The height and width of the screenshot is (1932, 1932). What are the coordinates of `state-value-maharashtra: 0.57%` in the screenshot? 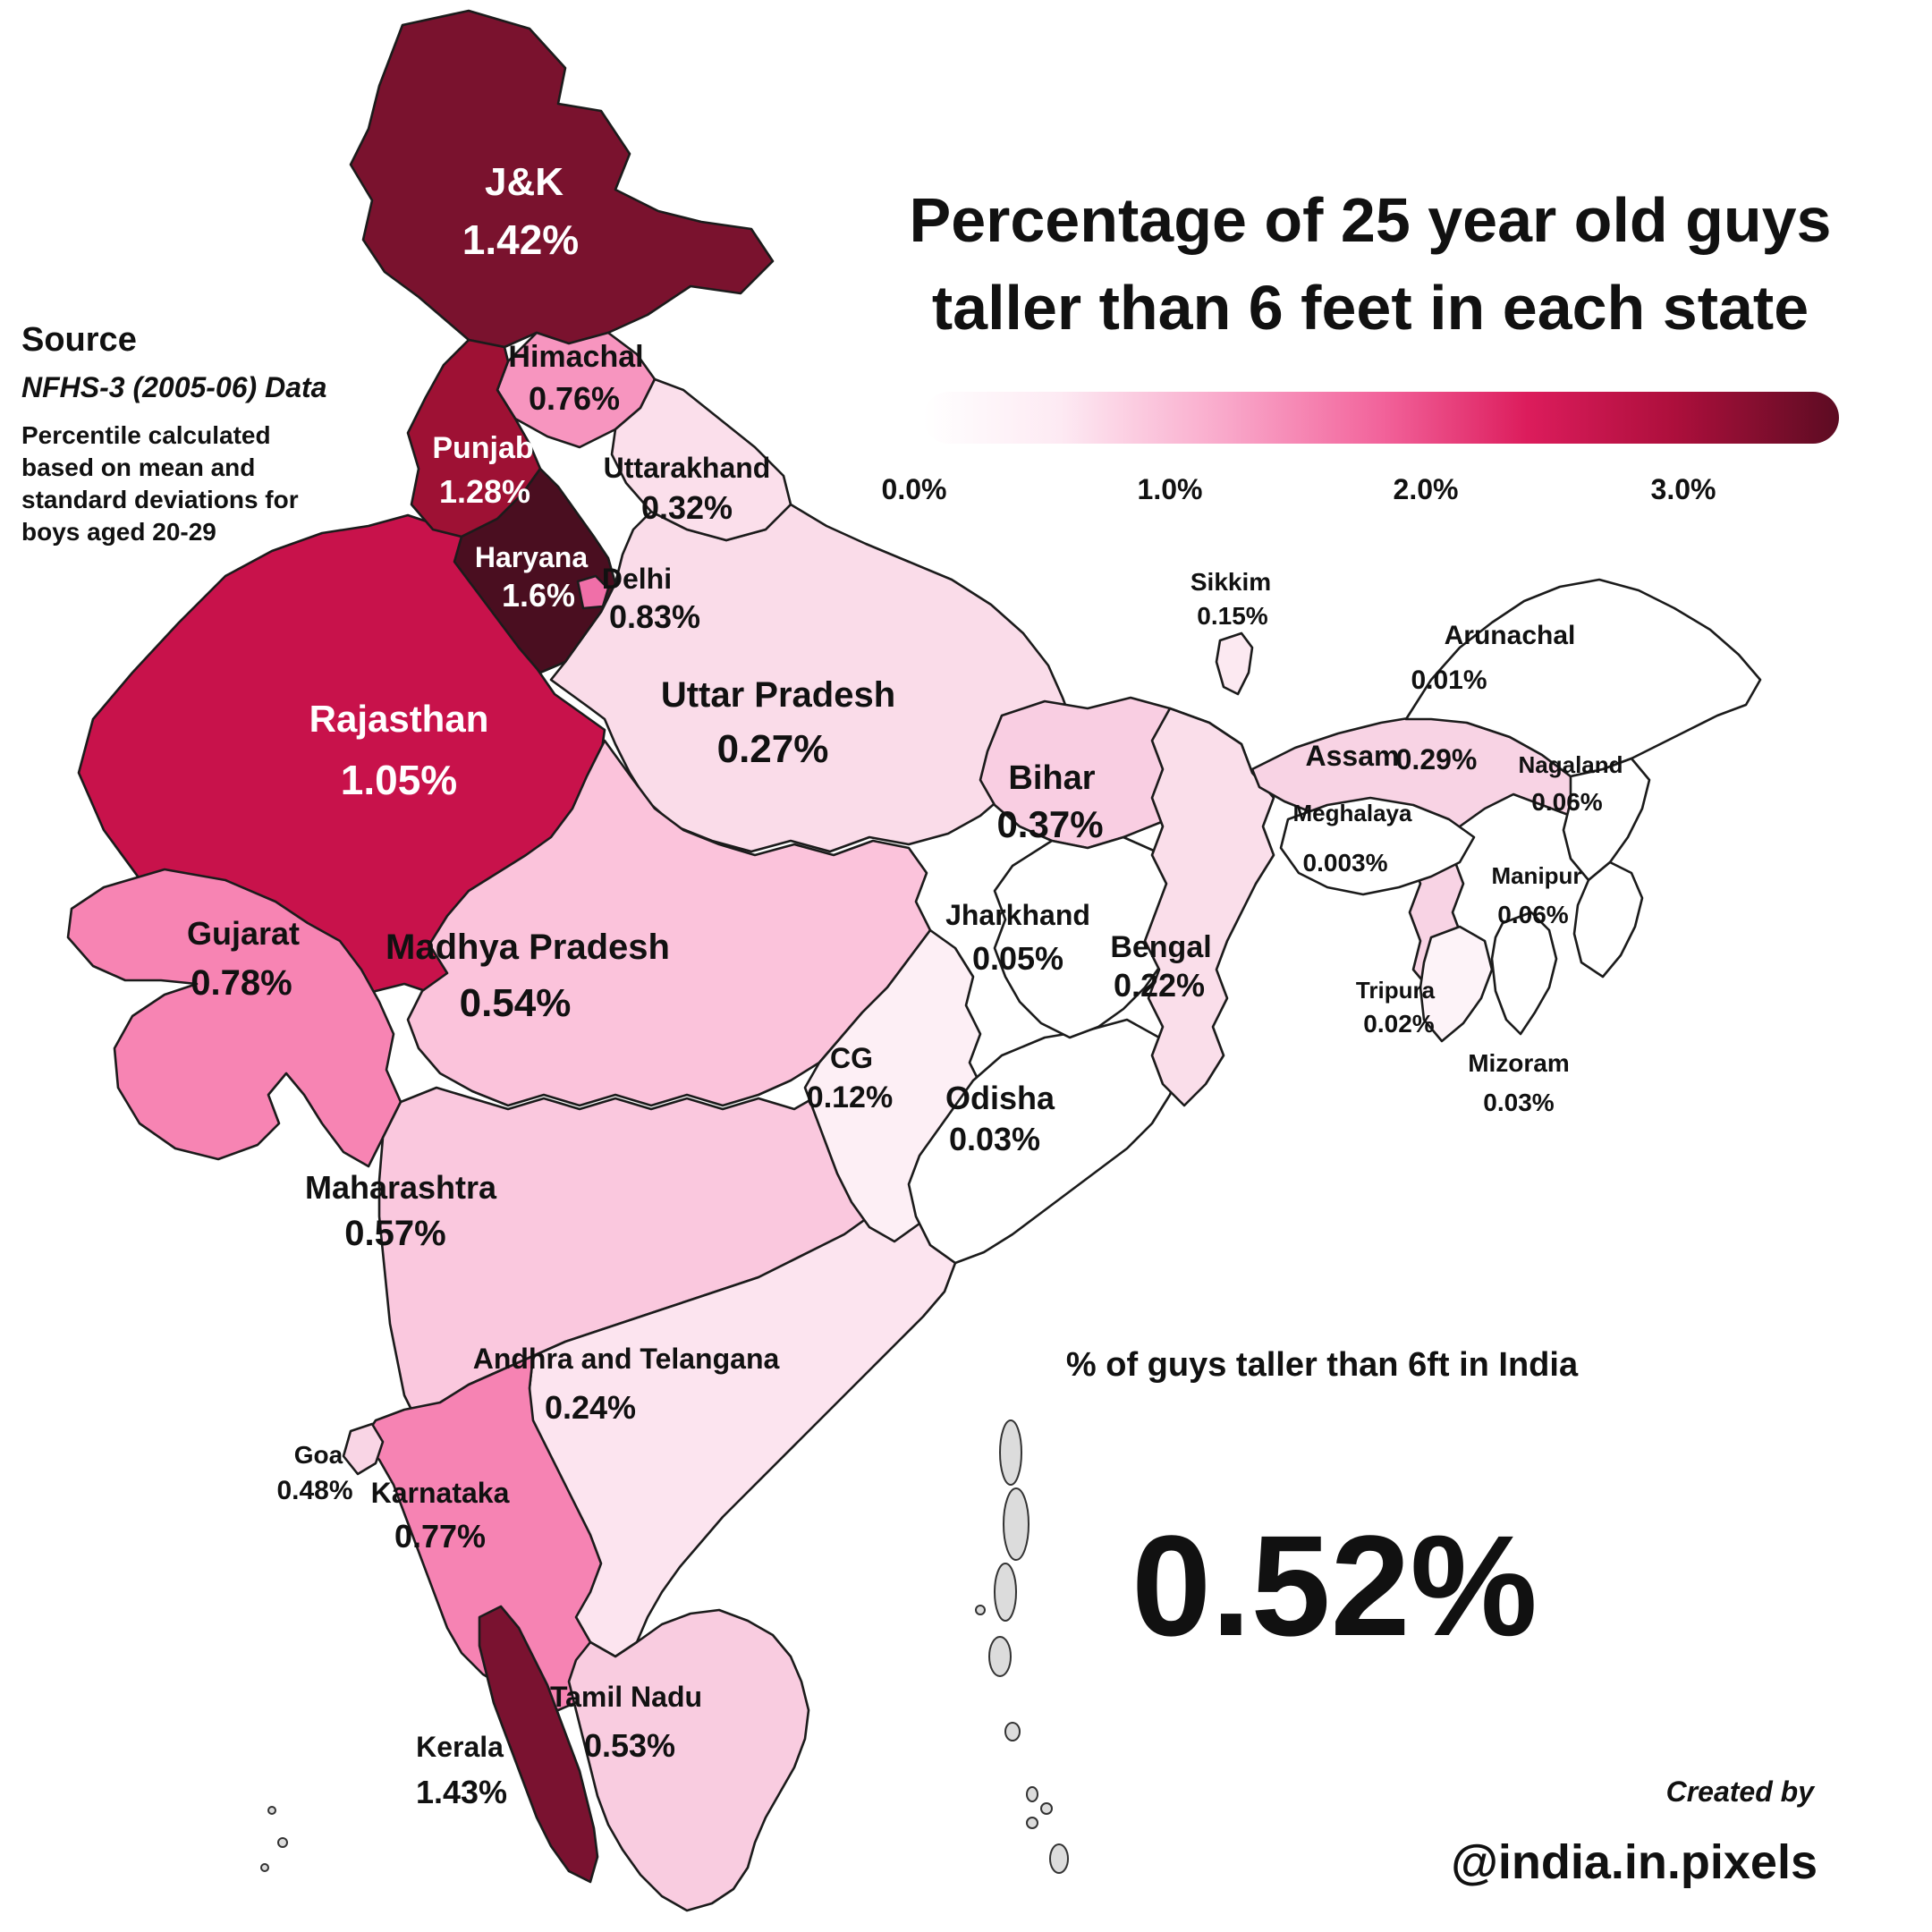 It's located at (394, 1233).